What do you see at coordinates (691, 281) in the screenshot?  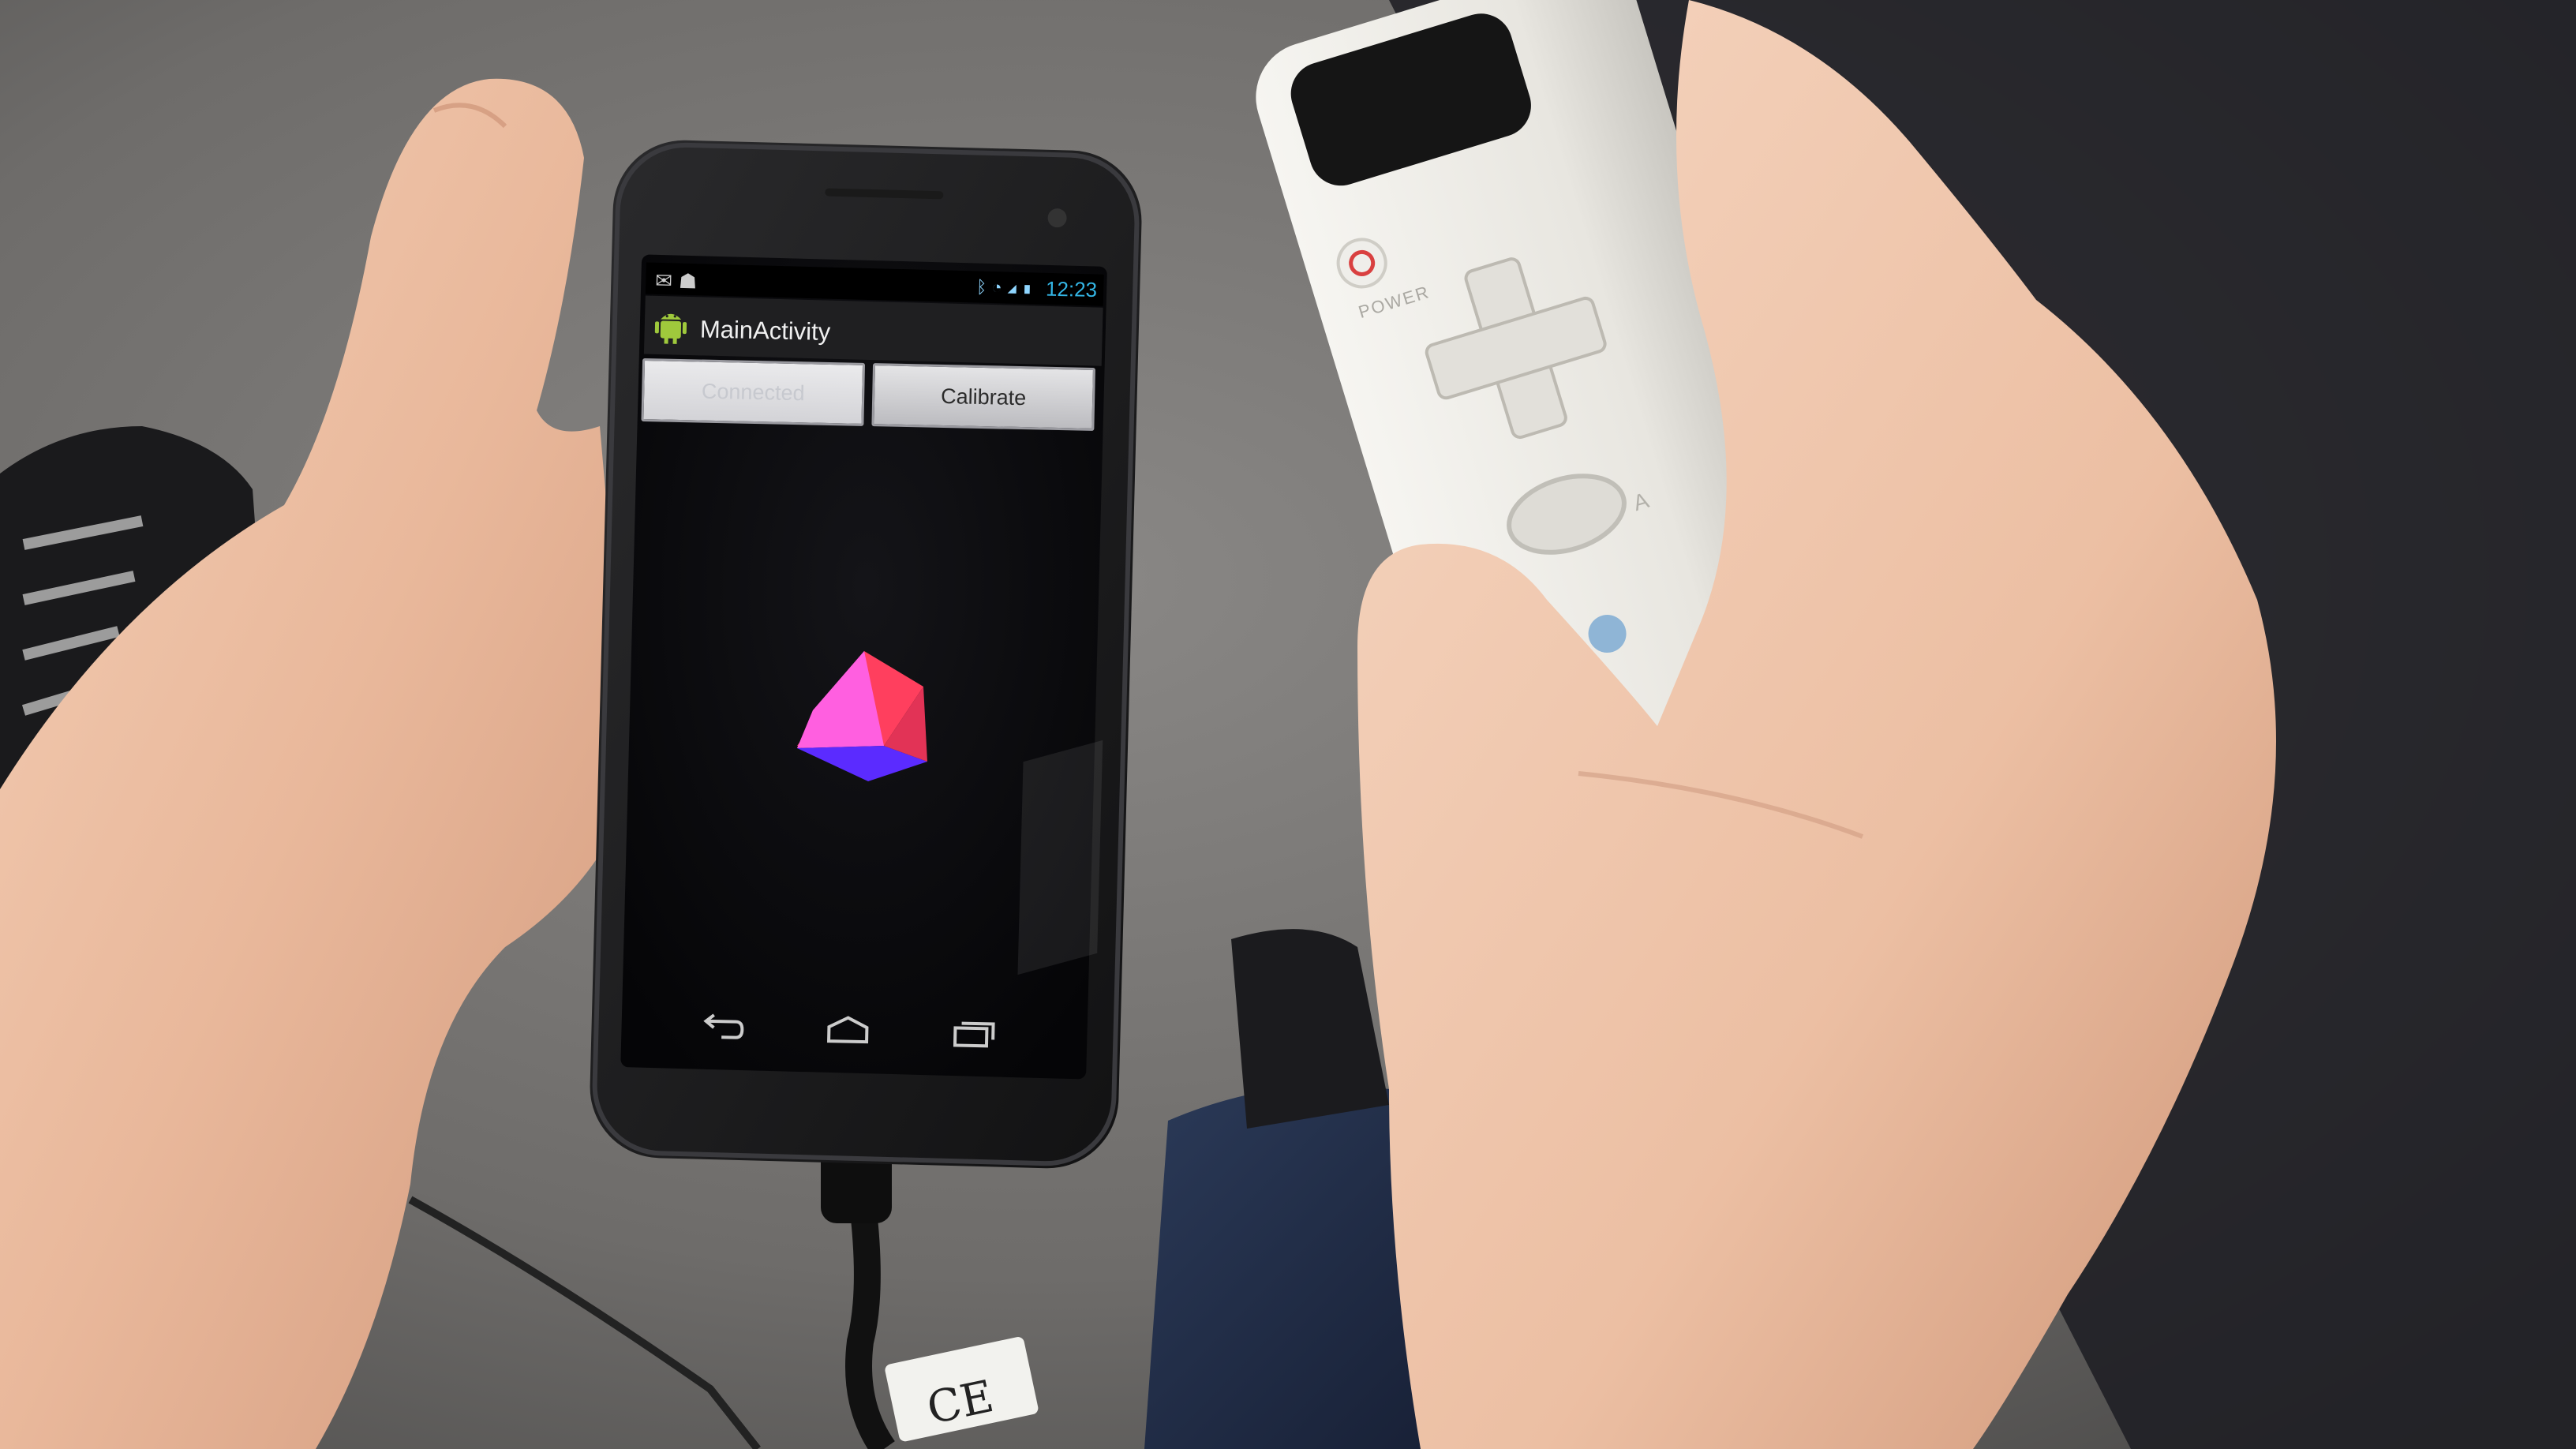 I see `android-debug-icon: ☗` at bounding box center [691, 281].